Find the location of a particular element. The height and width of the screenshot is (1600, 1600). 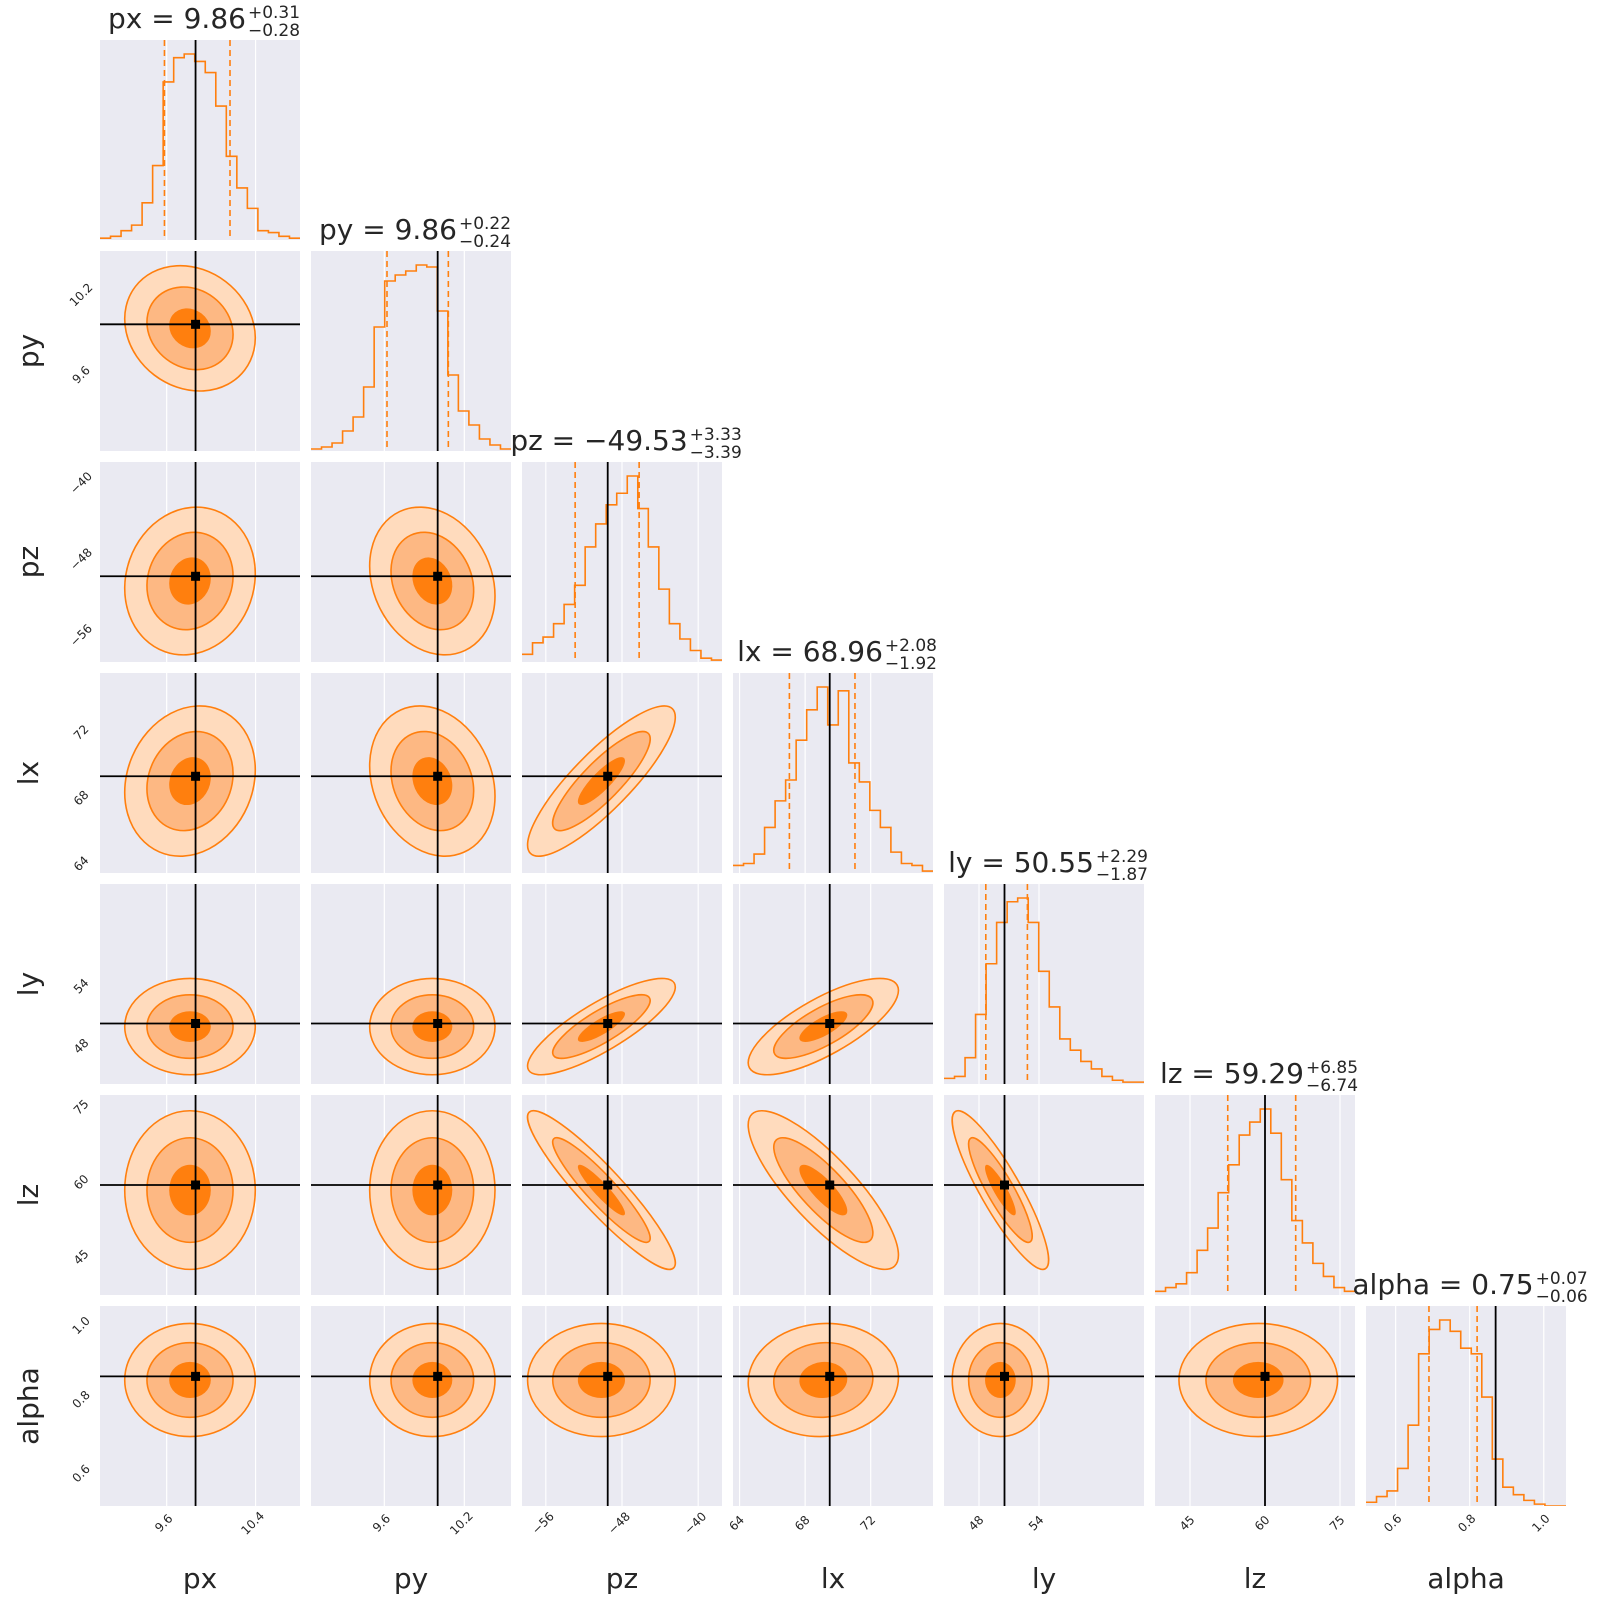

panel-title-ly: ly = 50.55 is located at coordinates (1021, 862).